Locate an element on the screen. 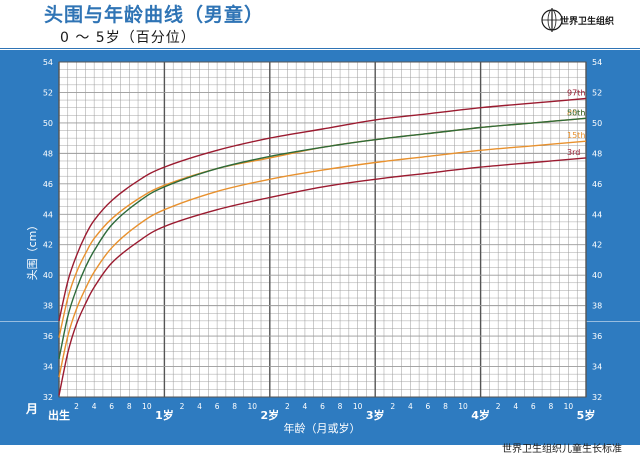  month-marker: 月 is located at coordinates (31, 409).